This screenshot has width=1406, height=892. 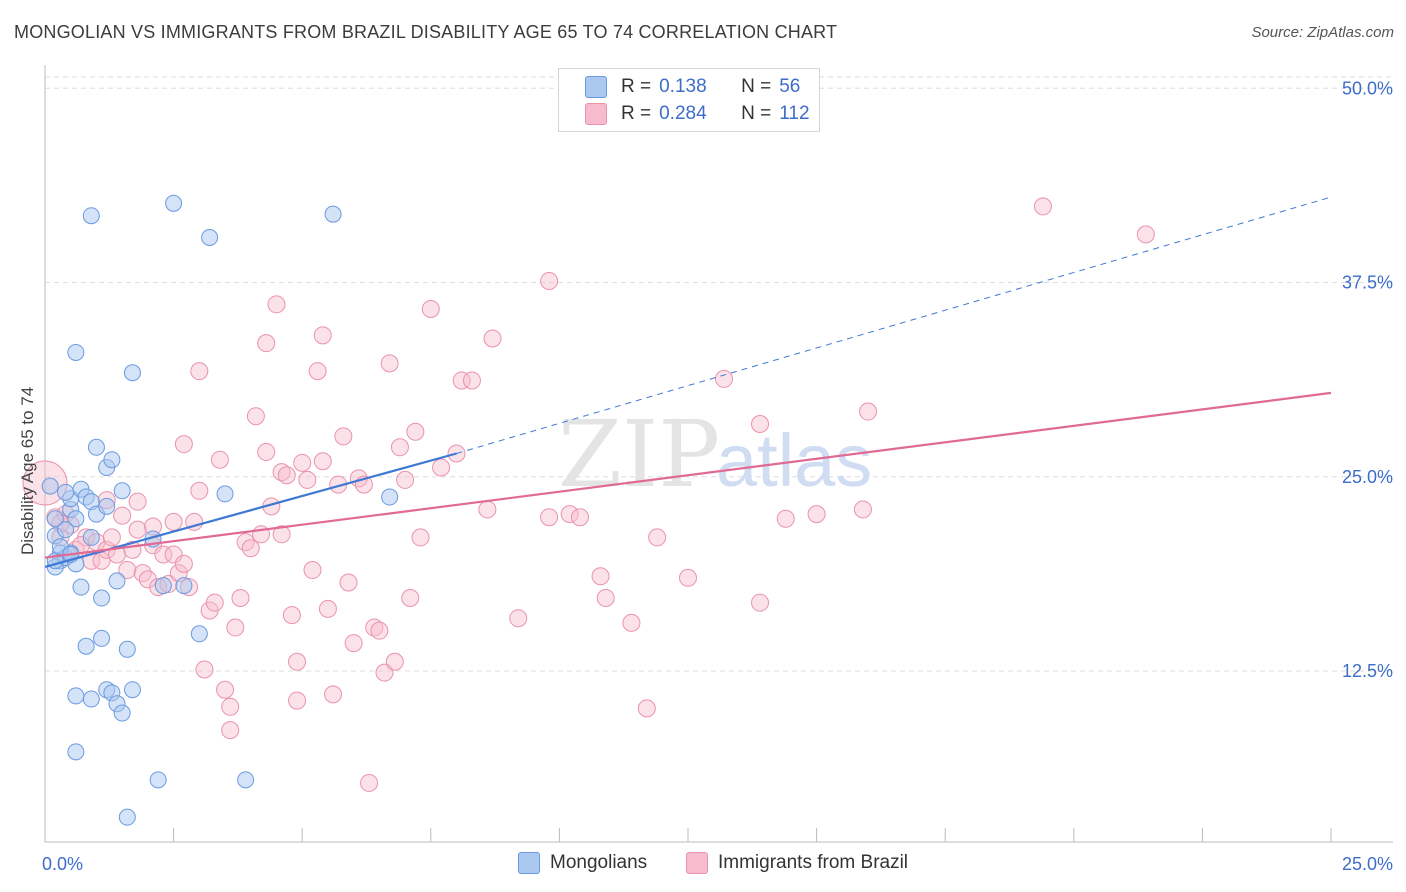 What do you see at coordinates (1367, 671) in the screenshot?
I see `y-tick-label: 12.5%` at bounding box center [1367, 671].